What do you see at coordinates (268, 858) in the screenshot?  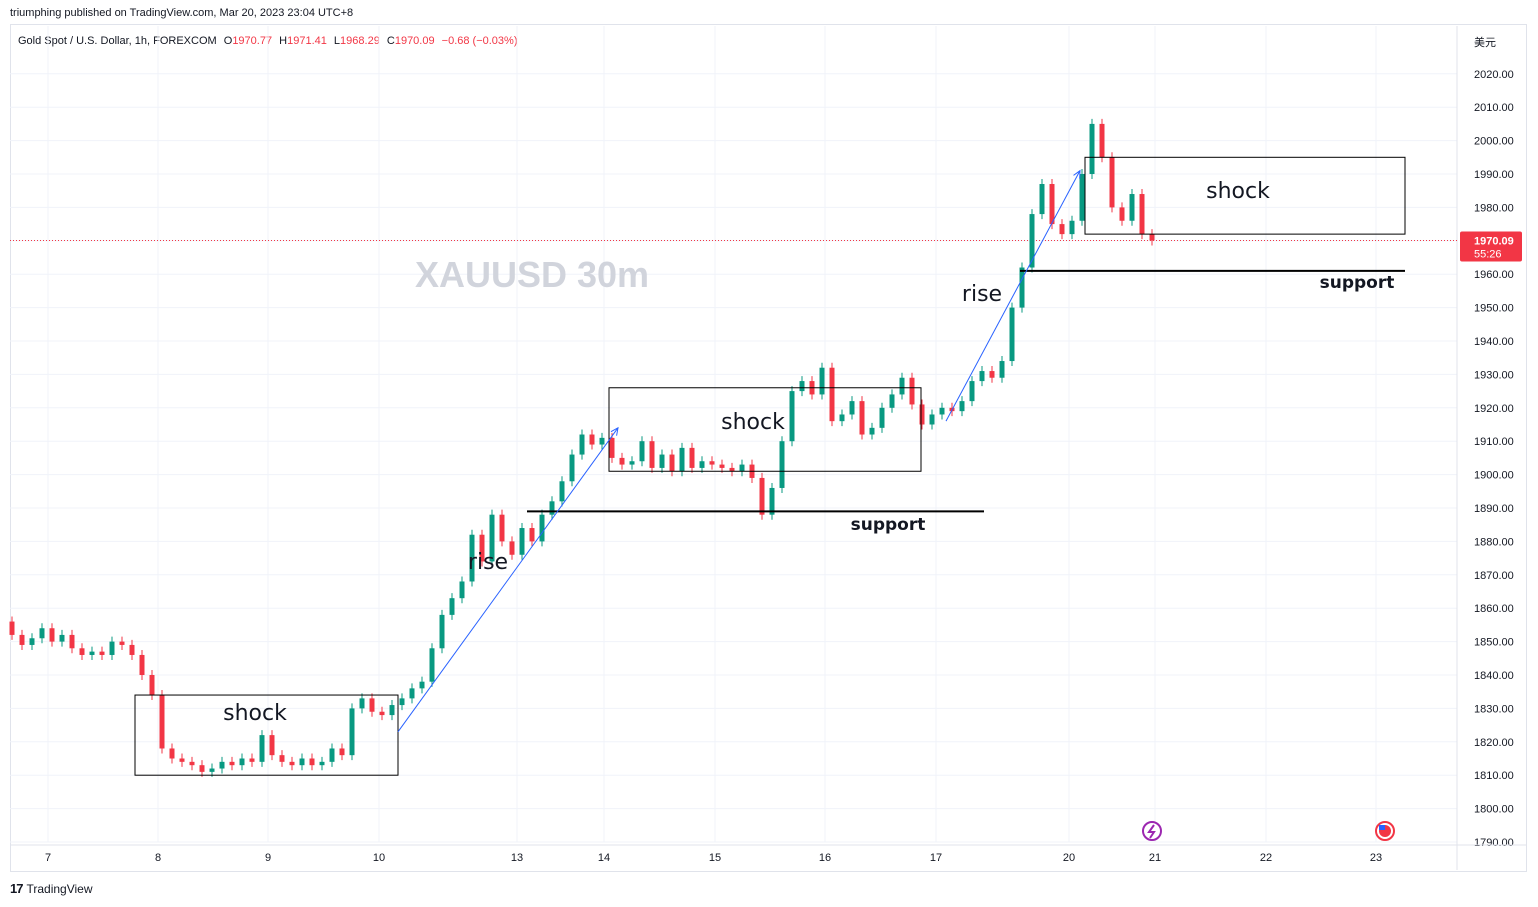 I see `x-tick-label: 9` at bounding box center [268, 858].